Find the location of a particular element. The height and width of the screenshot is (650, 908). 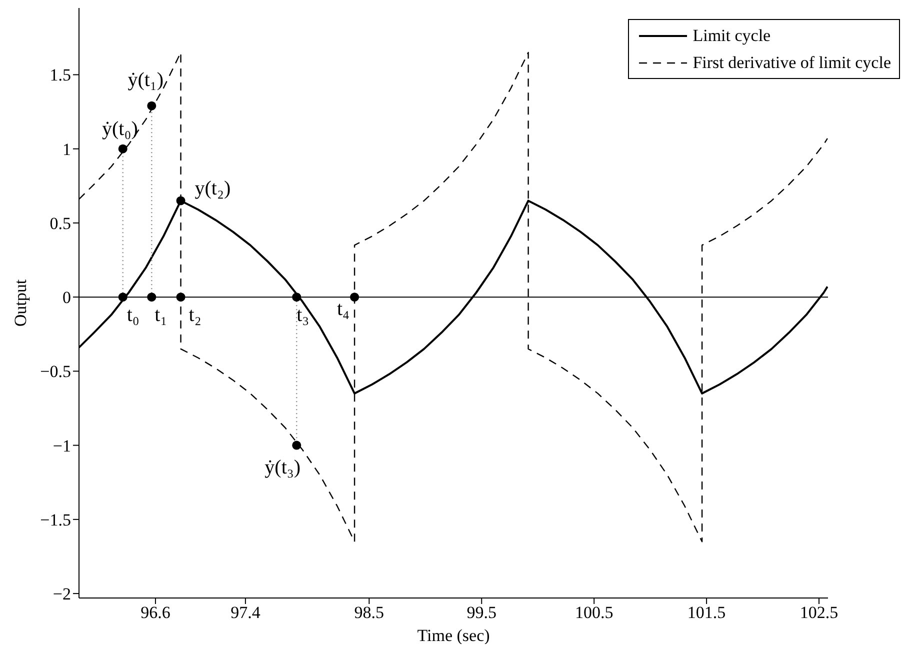

annotation: ẏ(t₃) is located at coordinates (282, 467).